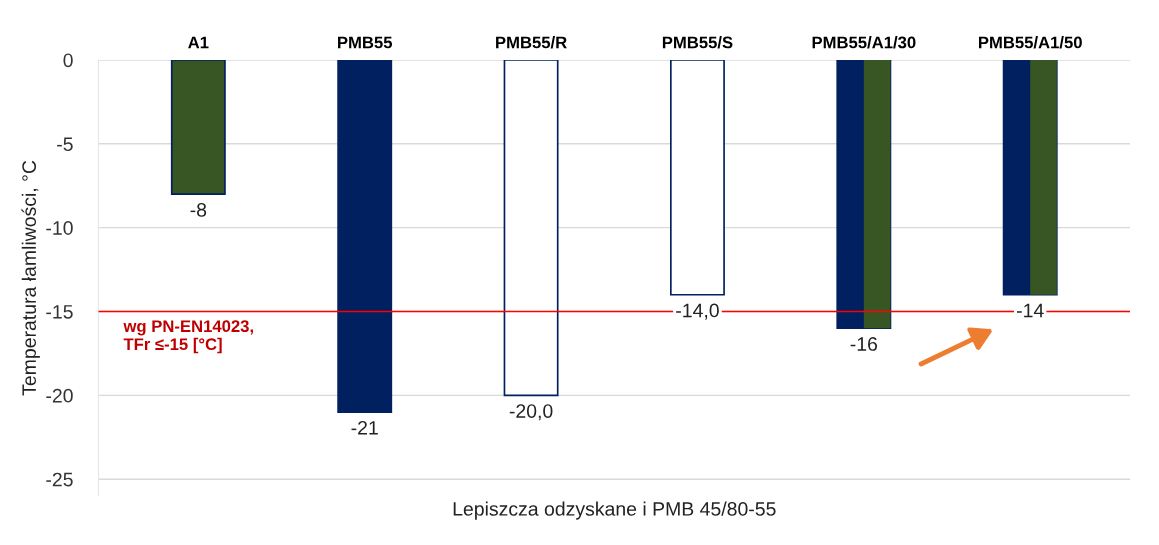 The image size is (1159, 545). I want to click on x-tick-label: PMB55/A1/50, so click(1030, 42).